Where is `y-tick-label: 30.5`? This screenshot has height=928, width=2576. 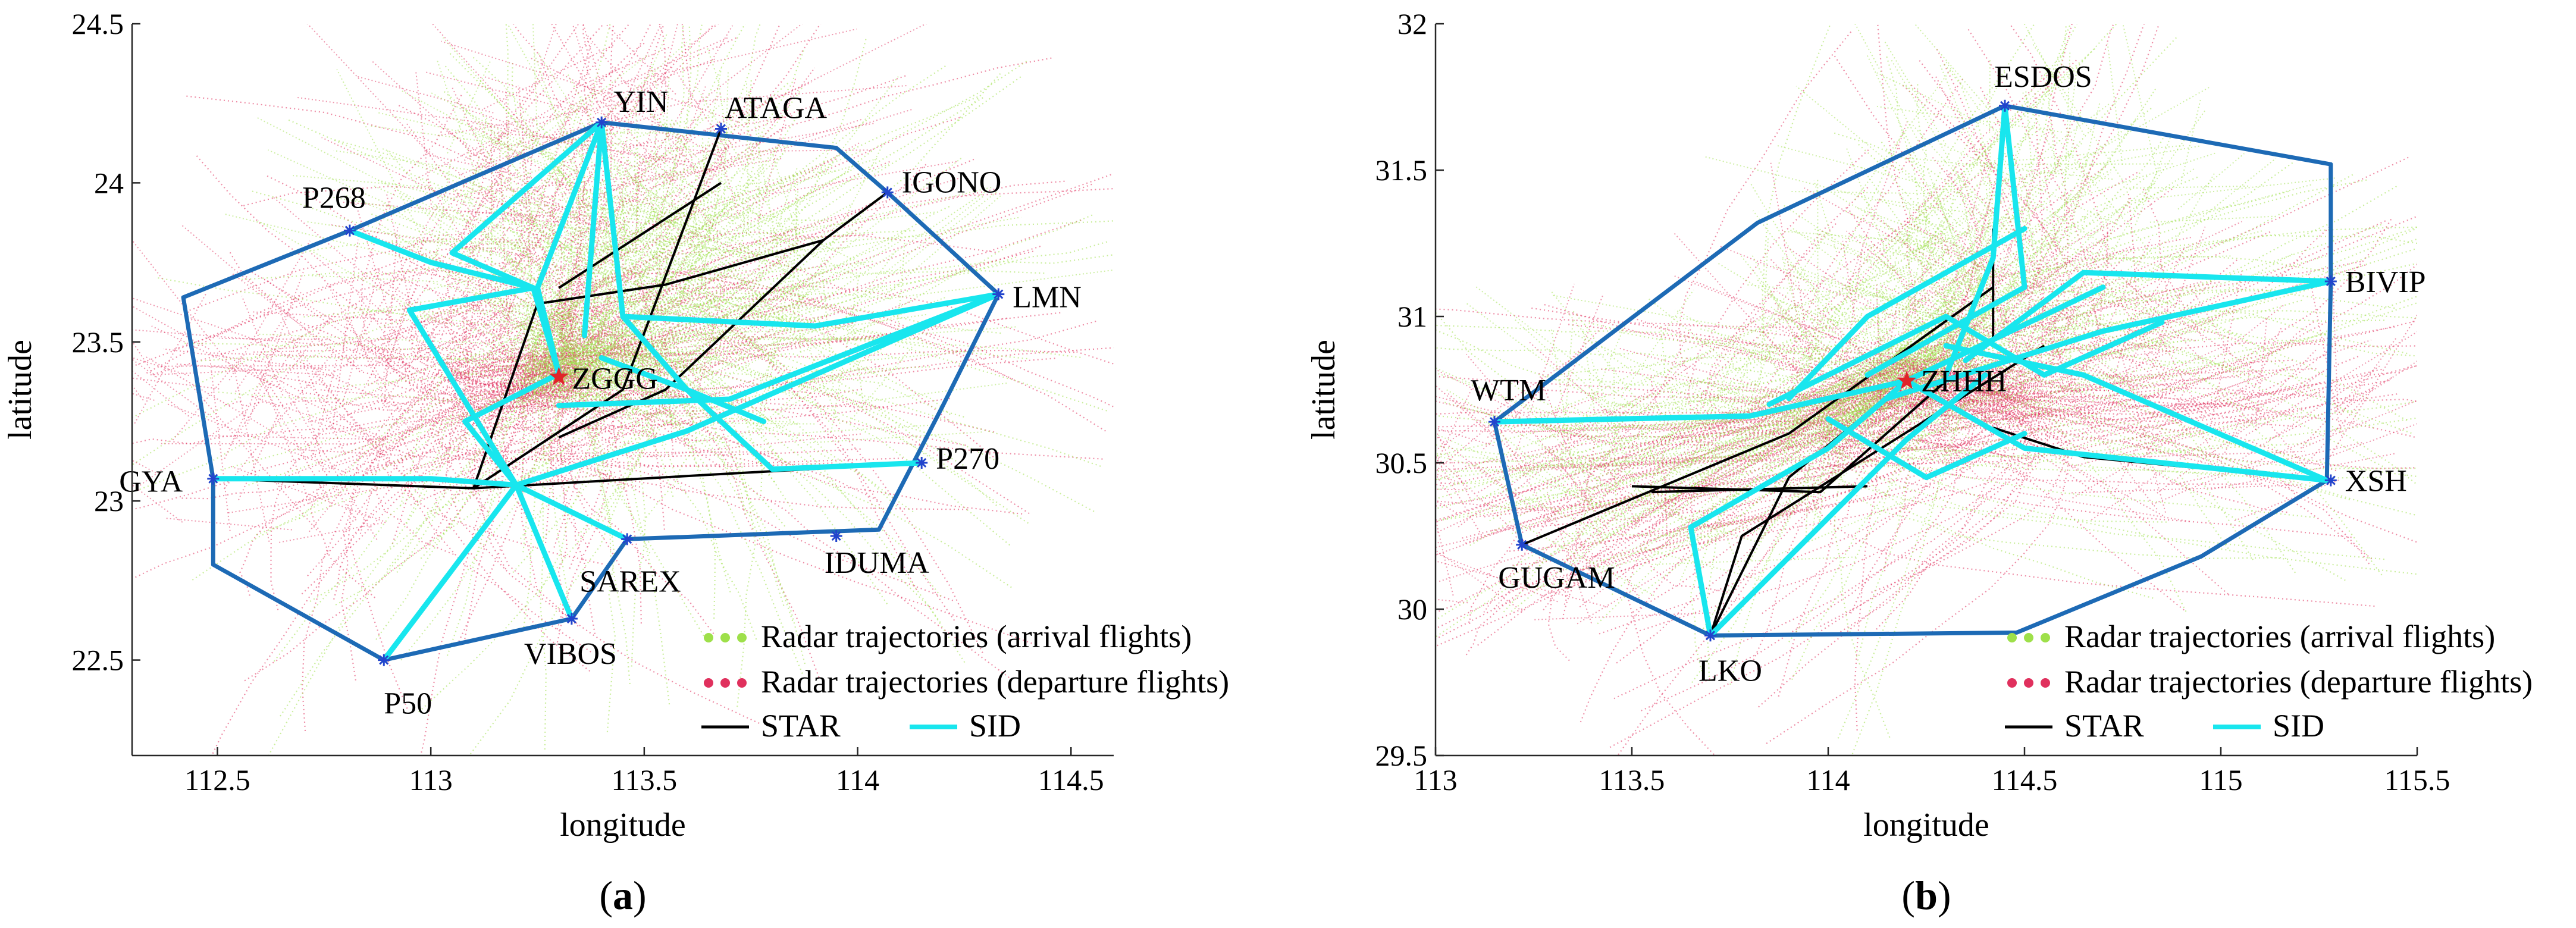
y-tick-label: 30.5 is located at coordinates (1401, 462).